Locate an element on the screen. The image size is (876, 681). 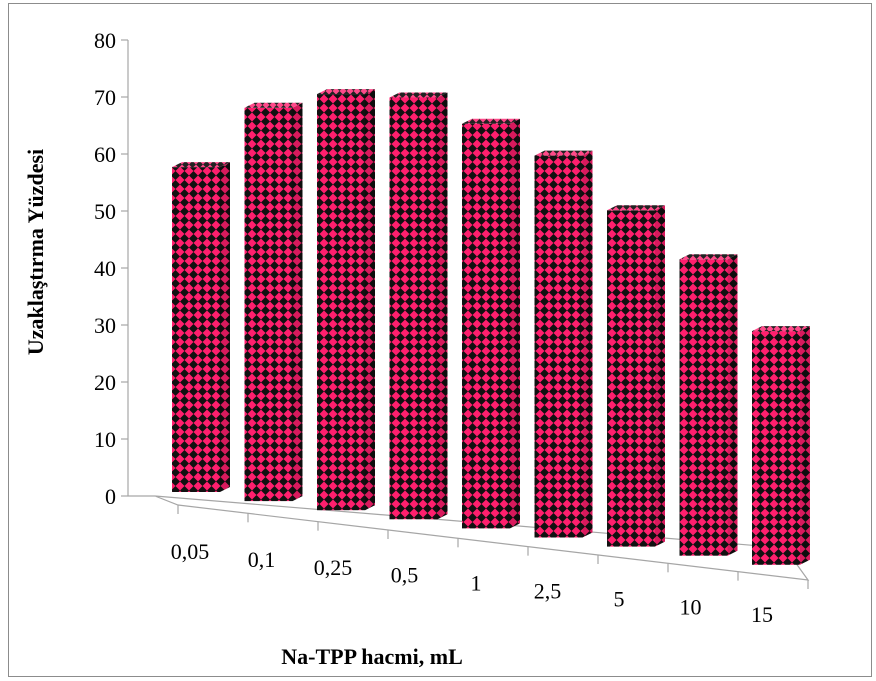
x-tick-label: 15 is located at coordinates (762, 614).